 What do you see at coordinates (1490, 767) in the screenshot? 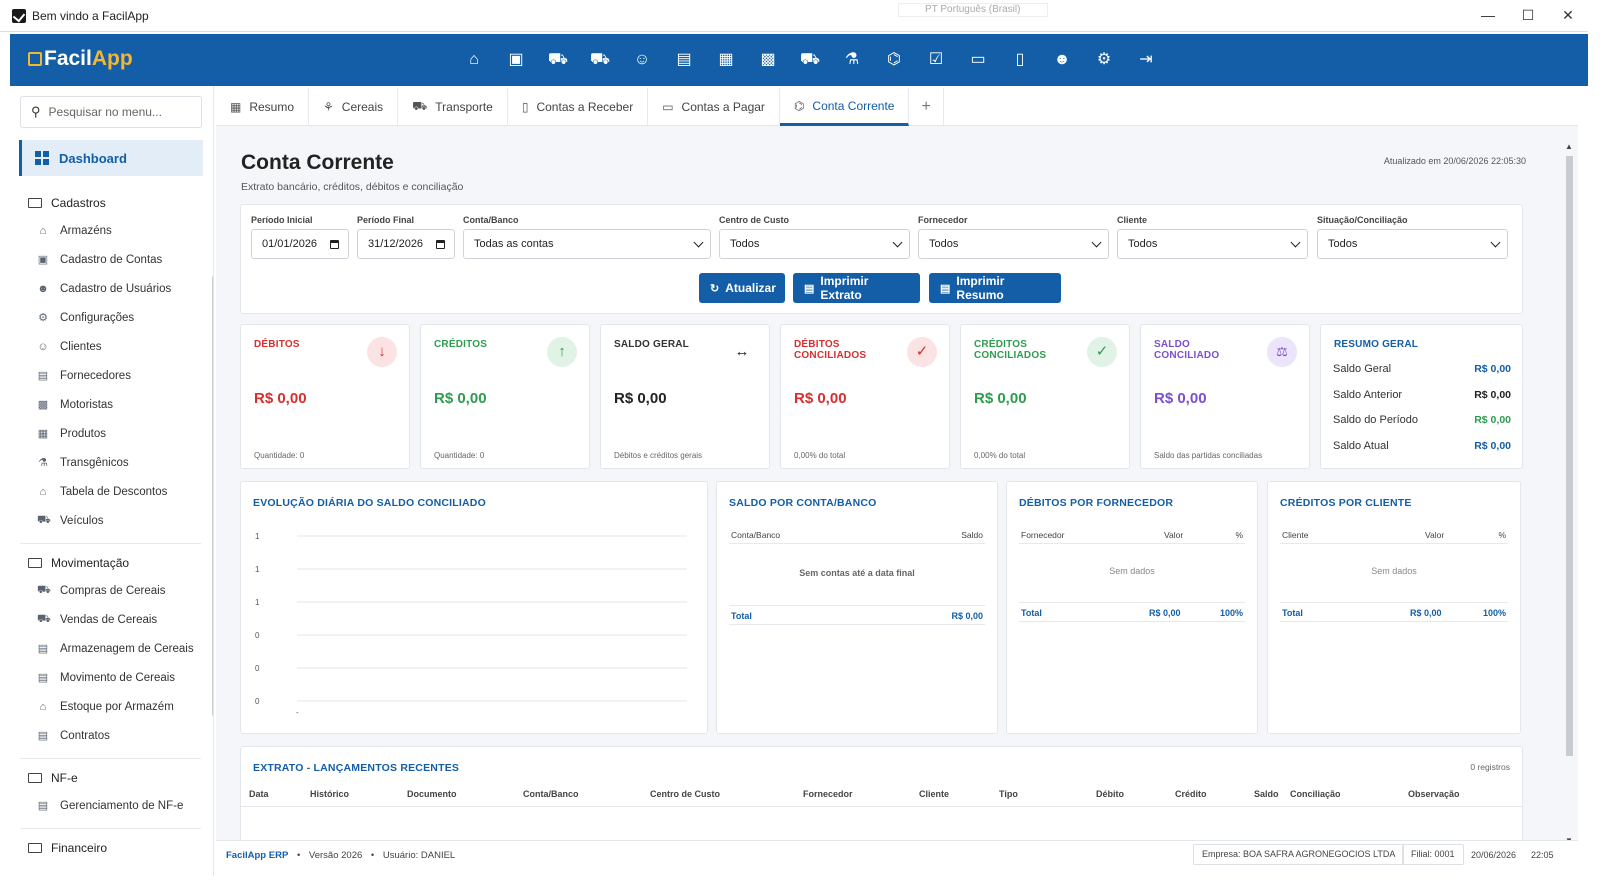
I see `record-count: 0 registros` at bounding box center [1490, 767].